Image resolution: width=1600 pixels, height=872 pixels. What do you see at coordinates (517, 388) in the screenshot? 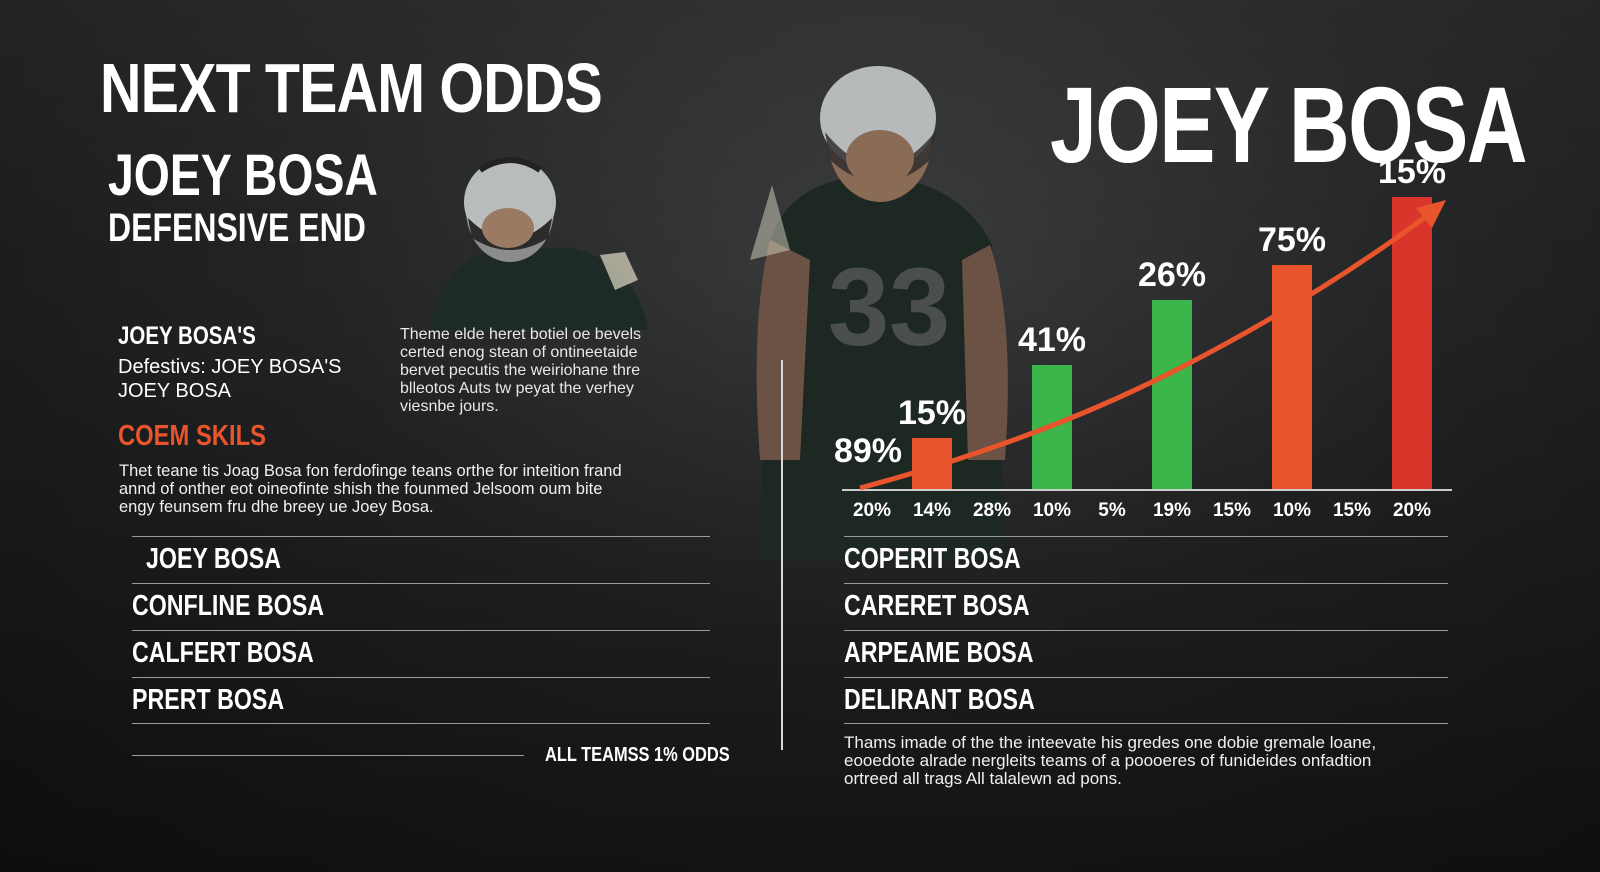
I see `description-line: blleotos Auts tw peyat the verhey` at bounding box center [517, 388].